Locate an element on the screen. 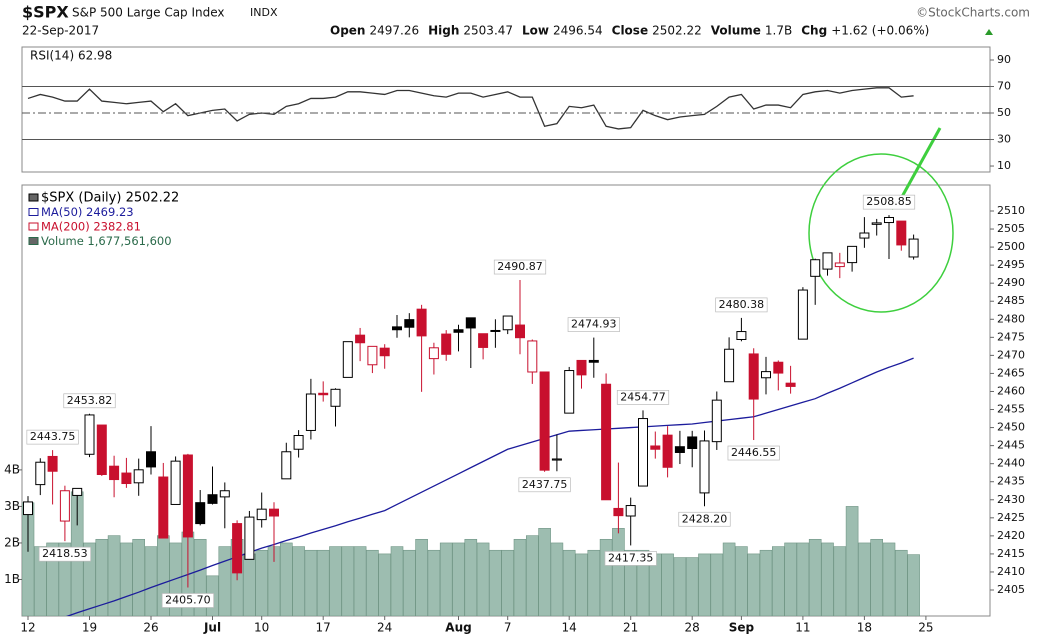 The height and width of the screenshot is (639, 1039). y2-tick-label: 1B is located at coordinates (12, 579).